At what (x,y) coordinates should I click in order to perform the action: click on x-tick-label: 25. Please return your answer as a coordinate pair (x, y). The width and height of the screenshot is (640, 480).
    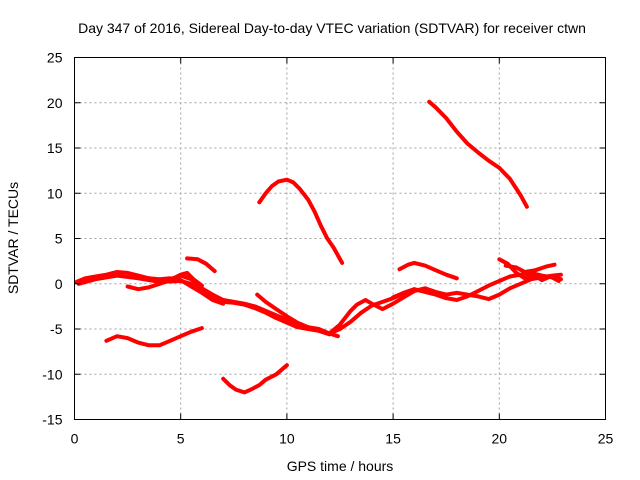
    Looking at the image, I should click on (606, 439).